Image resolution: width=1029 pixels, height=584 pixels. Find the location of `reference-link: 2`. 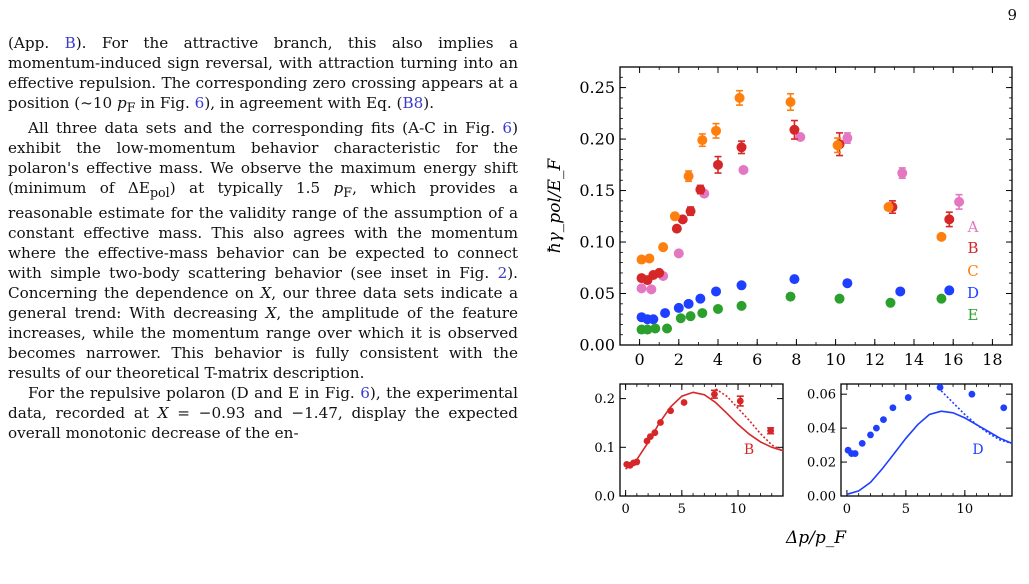

reference-link: 2 is located at coordinates (502, 273).